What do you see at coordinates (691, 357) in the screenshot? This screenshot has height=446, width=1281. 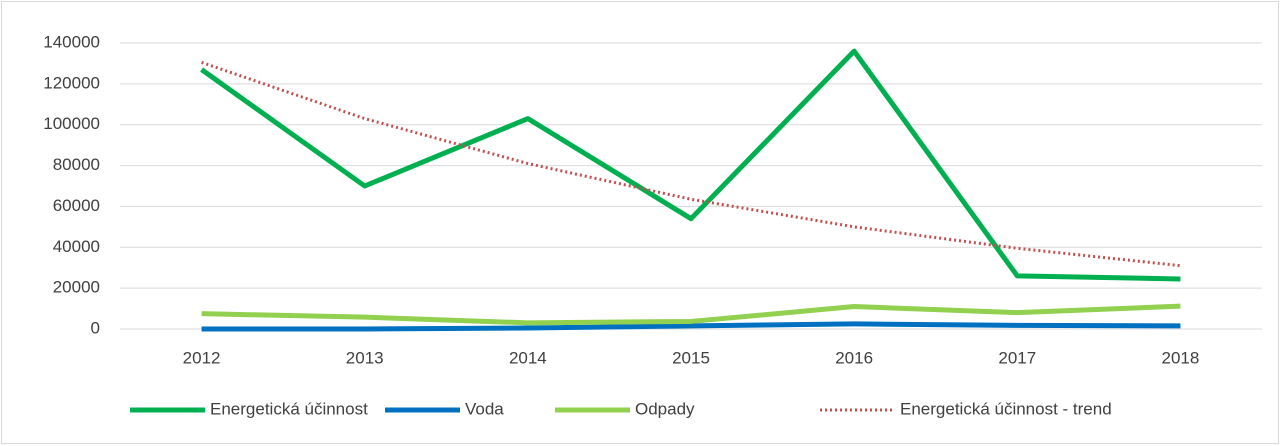 I see `x-tick-label: 2015` at bounding box center [691, 357].